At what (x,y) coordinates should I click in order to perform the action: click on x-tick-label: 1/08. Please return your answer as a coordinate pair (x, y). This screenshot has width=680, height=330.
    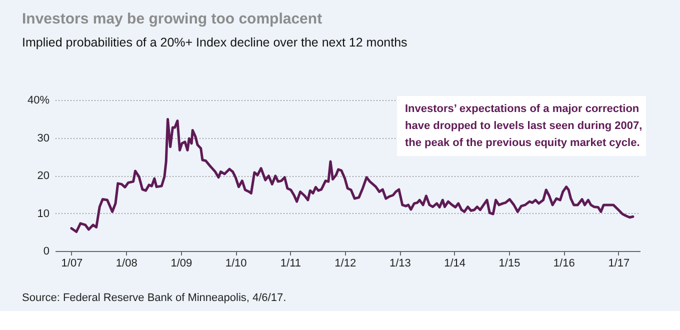
    Looking at the image, I should click on (127, 264).